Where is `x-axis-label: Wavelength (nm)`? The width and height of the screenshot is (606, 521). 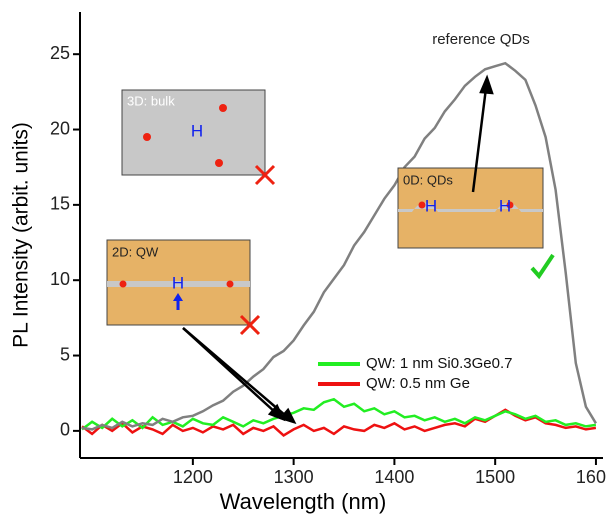 x-axis-label: Wavelength (nm) is located at coordinates (303, 501).